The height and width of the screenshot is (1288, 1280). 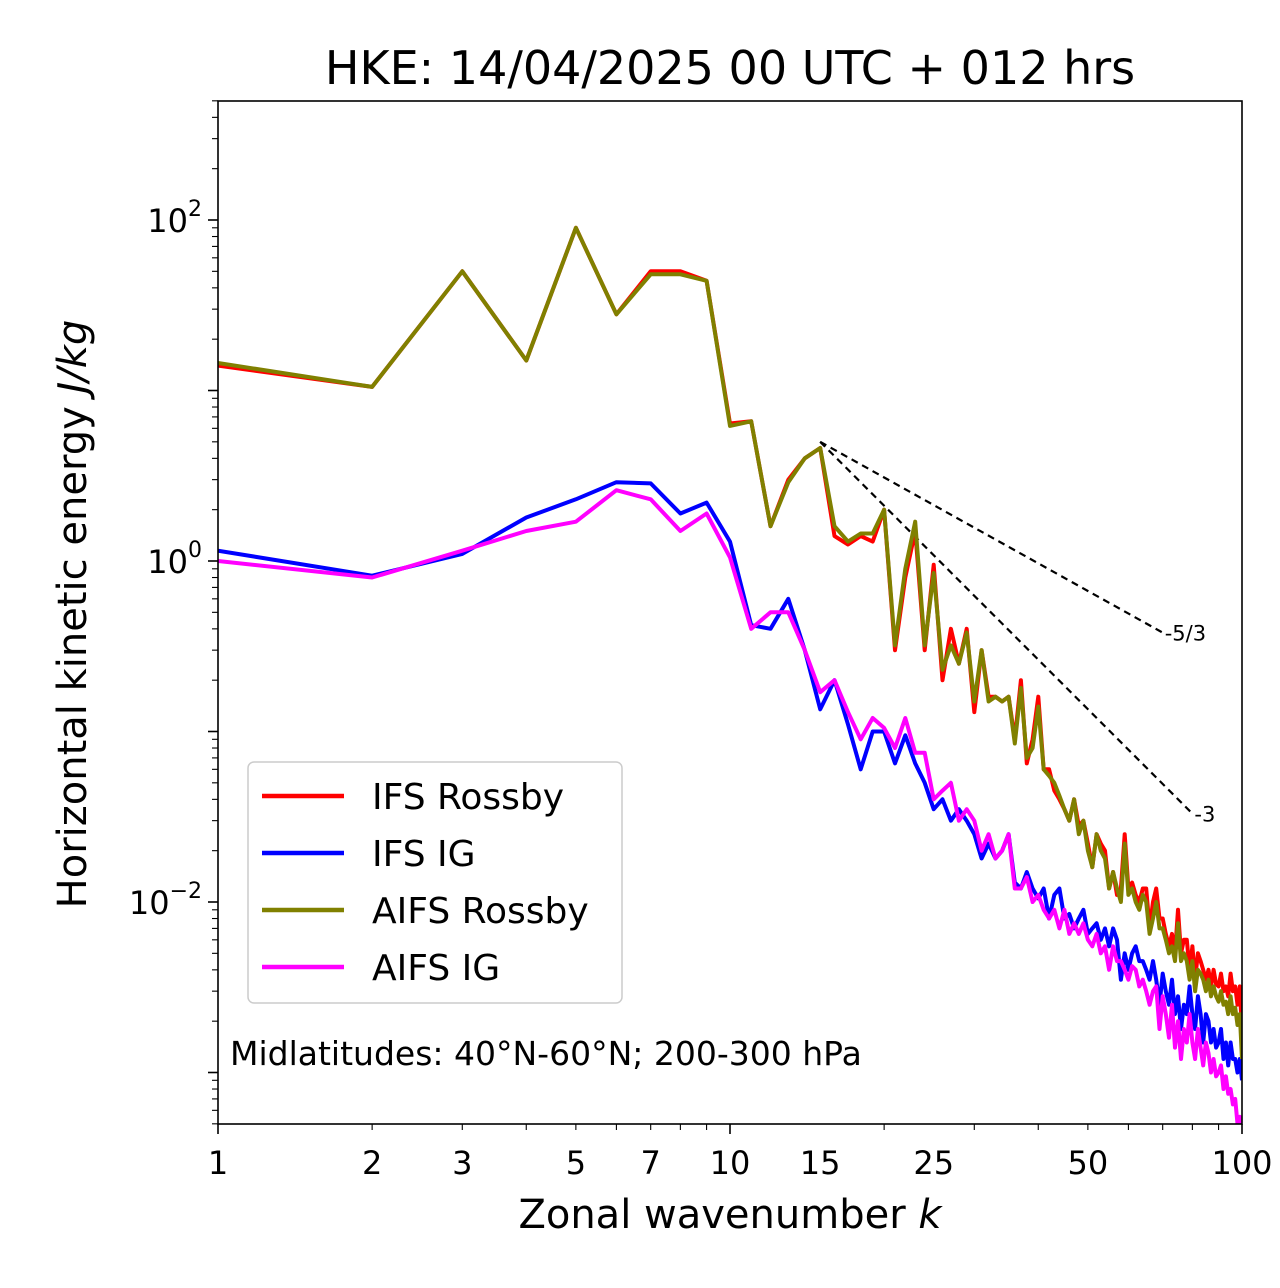 What do you see at coordinates (1088, 1163) in the screenshot?
I see `x-tick-label: 50` at bounding box center [1088, 1163].